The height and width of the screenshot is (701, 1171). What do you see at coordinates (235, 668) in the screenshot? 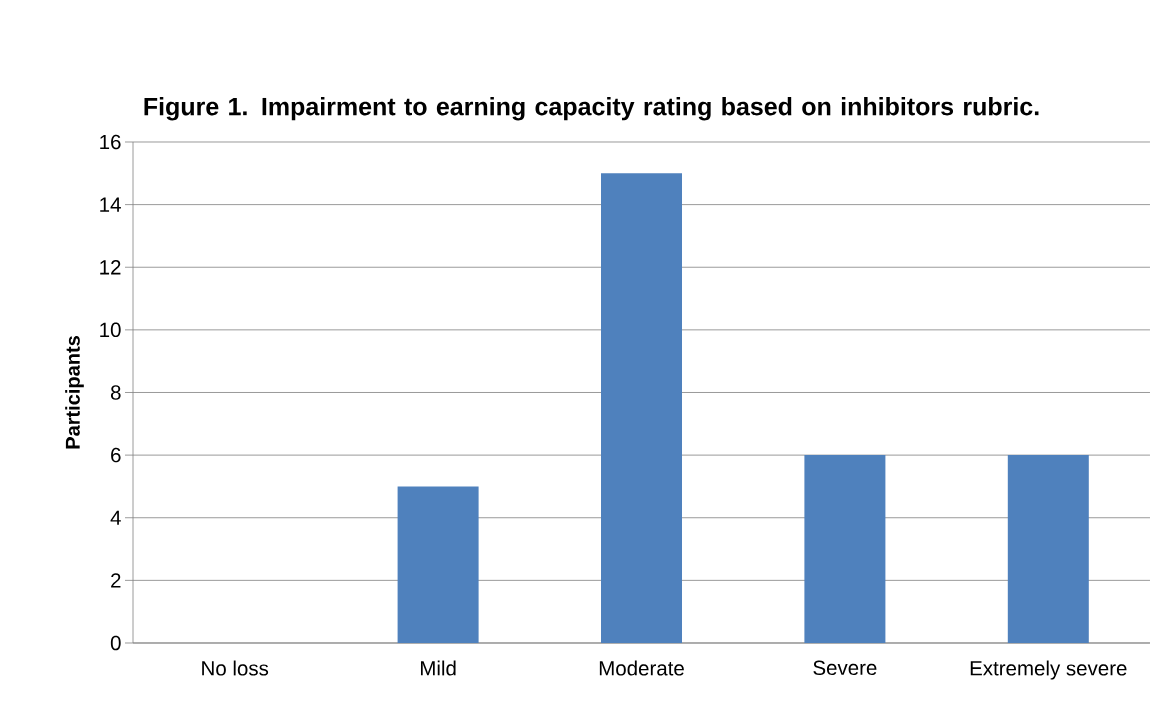
I see `x-tick-label: No loss` at bounding box center [235, 668].